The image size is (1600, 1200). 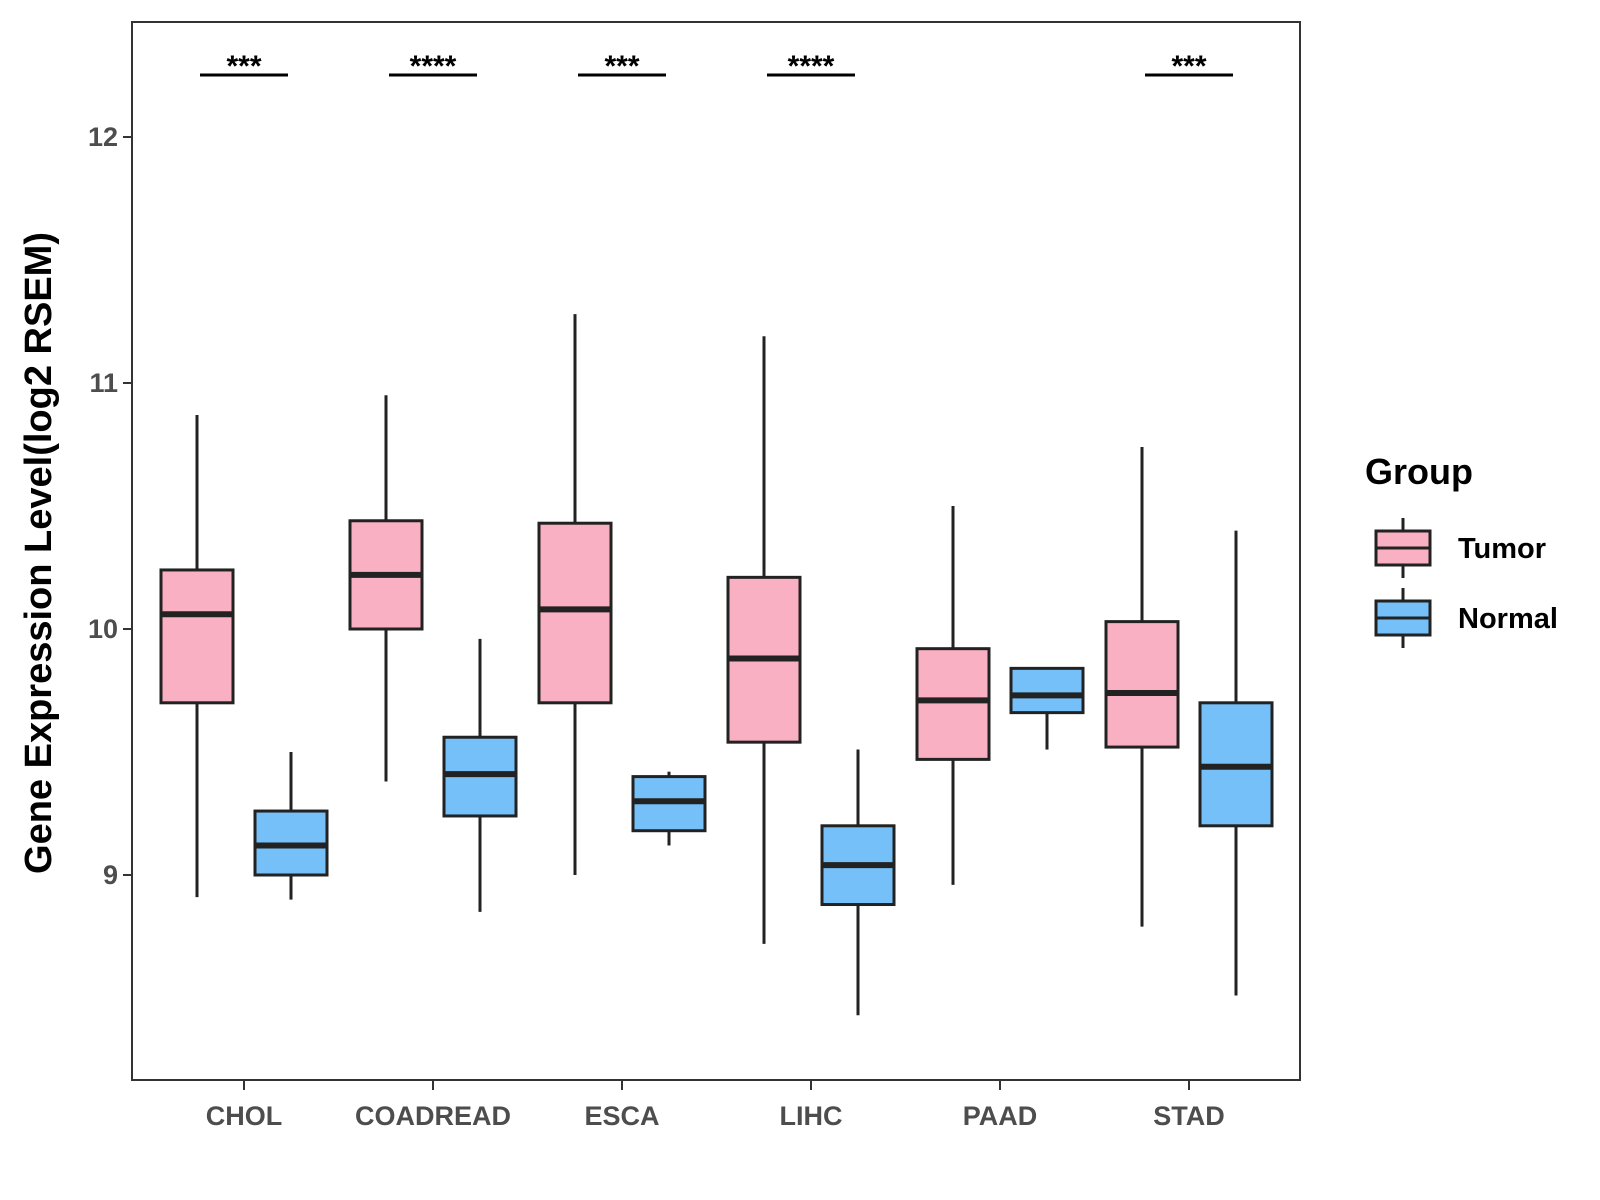 I want to click on x-tick-label: COADREAD, so click(x=433, y=1116).